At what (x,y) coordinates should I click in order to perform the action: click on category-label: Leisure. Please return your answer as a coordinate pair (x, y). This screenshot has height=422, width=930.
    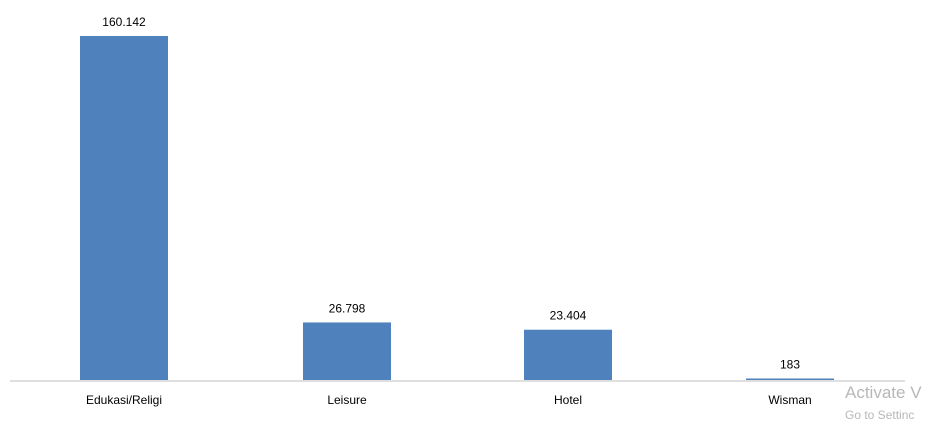
    Looking at the image, I should click on (347, 400).